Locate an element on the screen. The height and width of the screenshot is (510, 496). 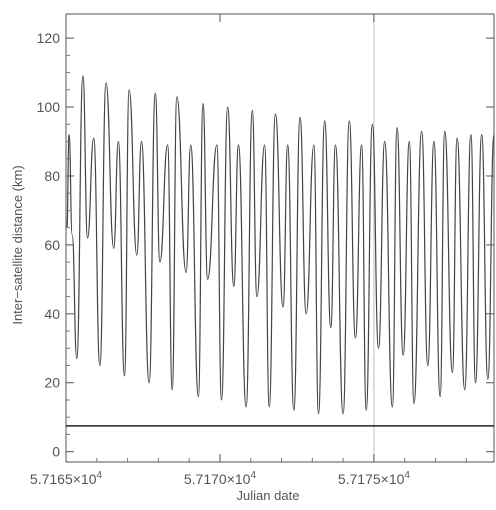
x-tick-label: 5.7165×10⁴ is located at coordinates (66, 478).